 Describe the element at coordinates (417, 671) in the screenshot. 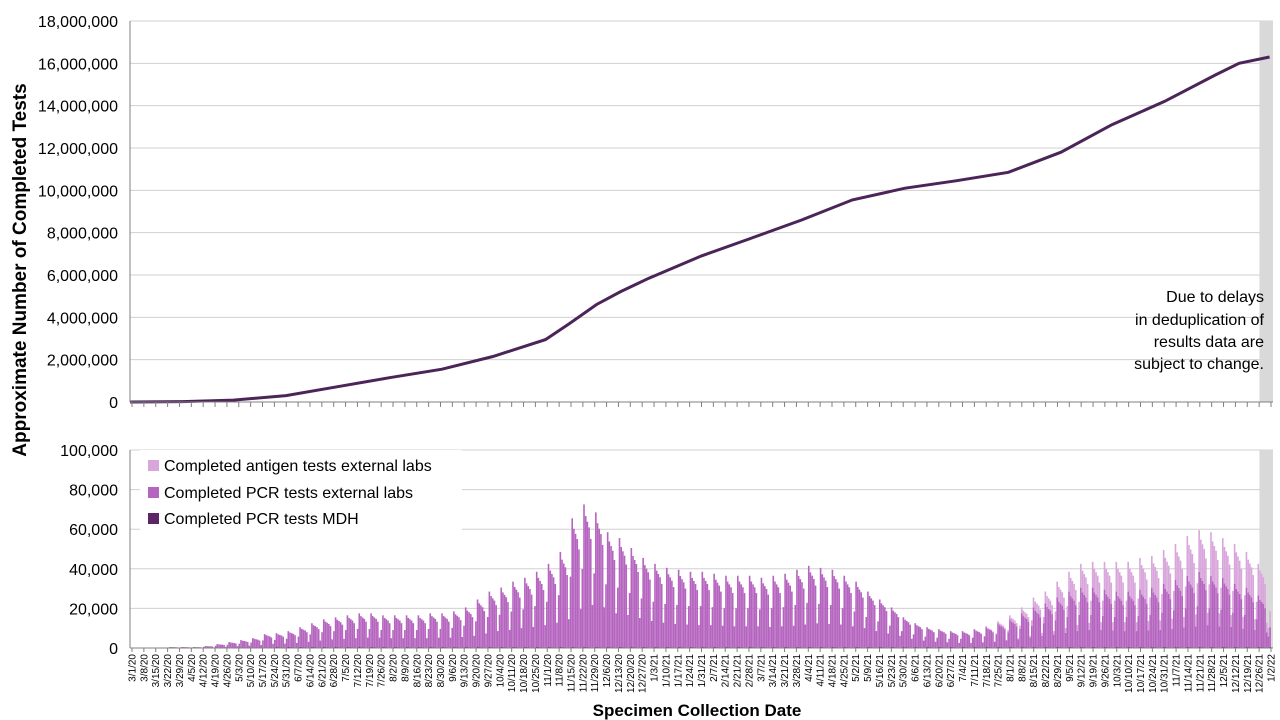

I see `bottom-x-tick-label: 8/16/20` at that location.